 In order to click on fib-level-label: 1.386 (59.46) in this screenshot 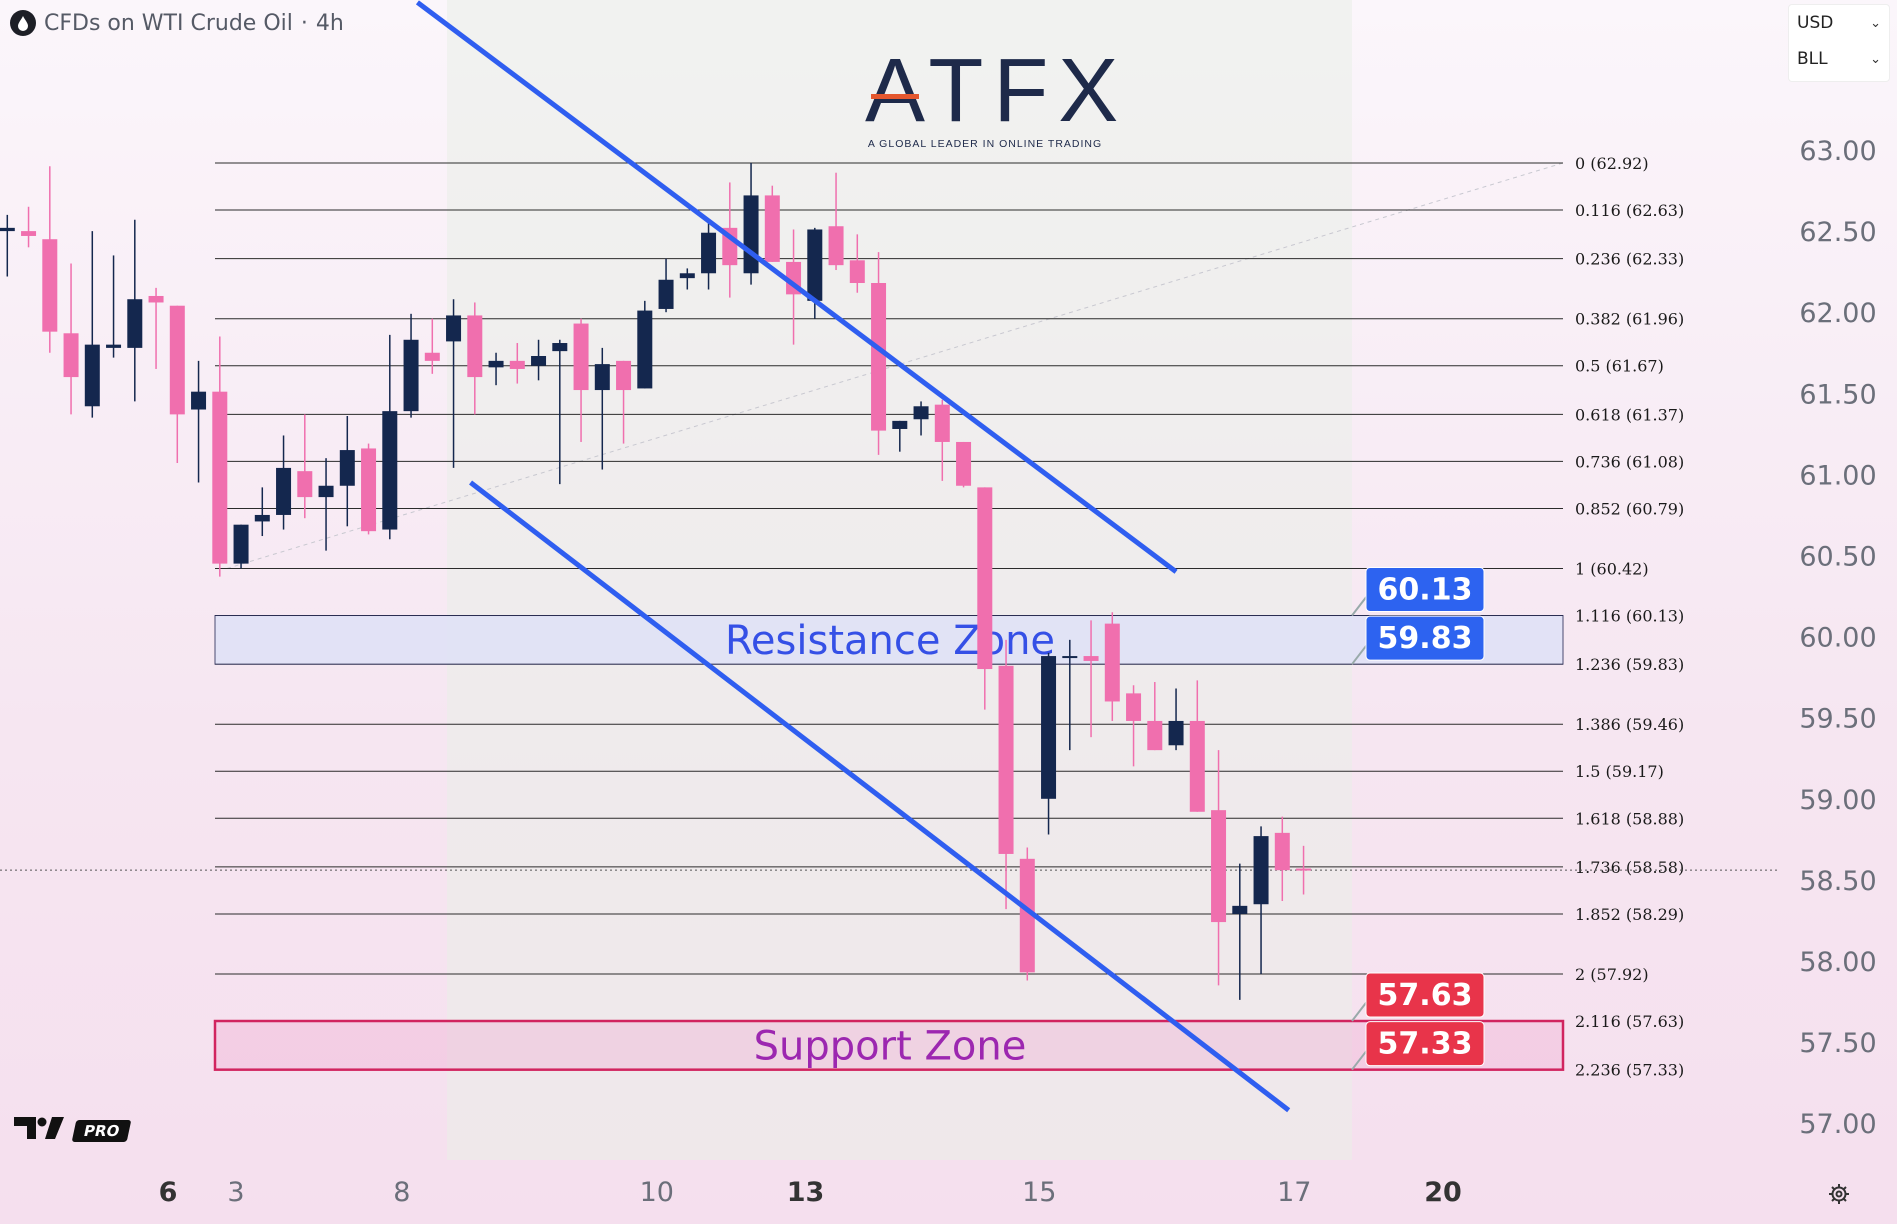, I will do `click(1629, 724)`.